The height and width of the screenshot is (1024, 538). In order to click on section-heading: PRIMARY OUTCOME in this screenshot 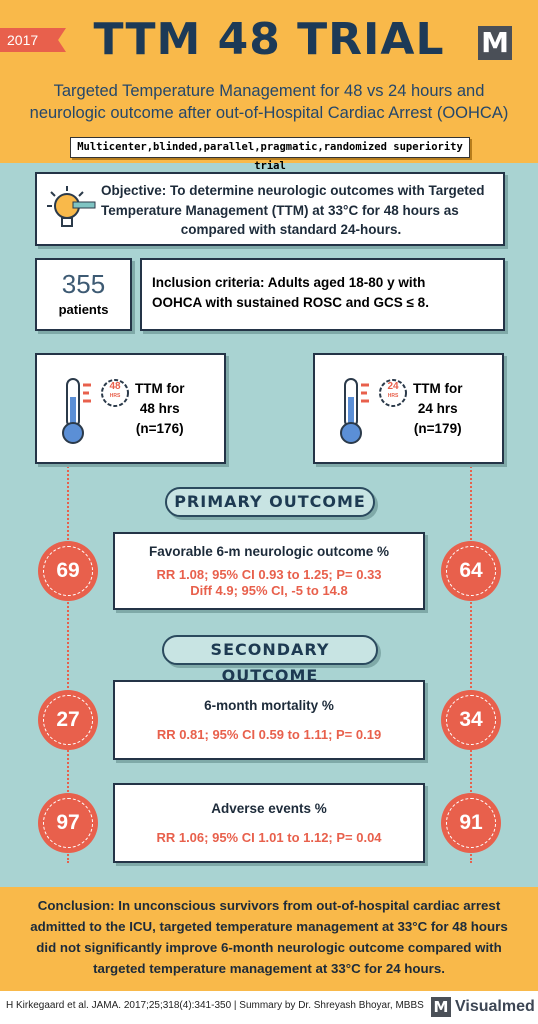, I will do `click(270, 502)`.